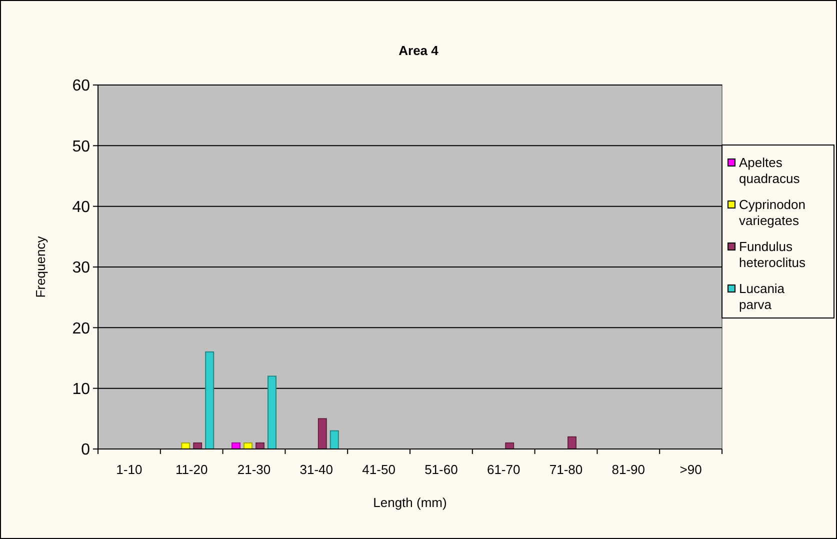  What do you see at coordinates (81, 147) in the screenshot?
I see `y-tick-label: 50` at bounding box center [81, 147].